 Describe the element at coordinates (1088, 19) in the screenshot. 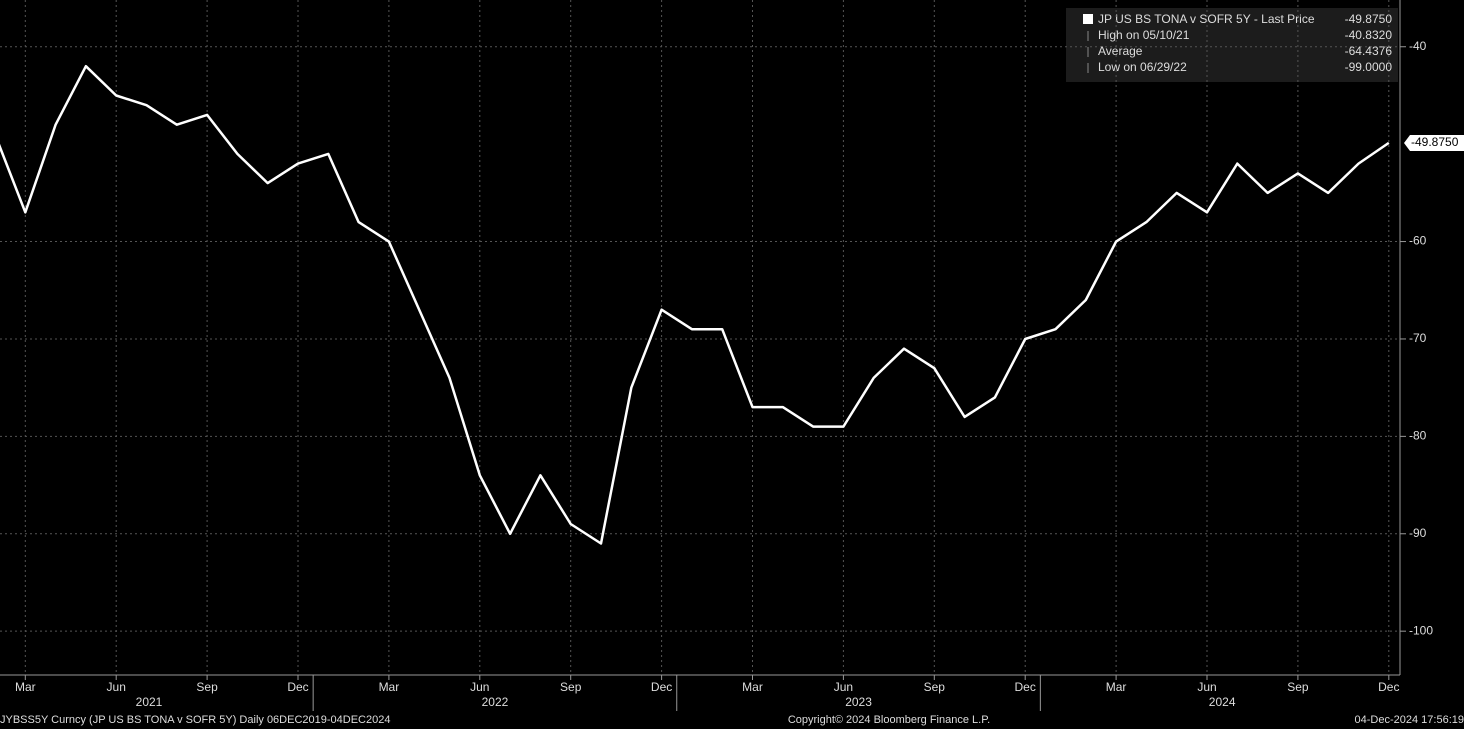

I see `legend-swatch` at that location.